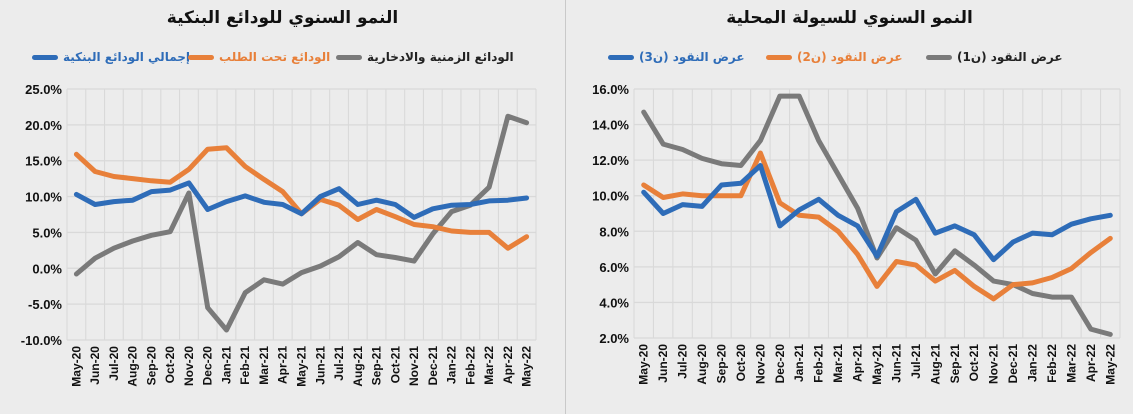  What do you see at coordinates (1010, 57) in the screenshot?
I see `legend-label: عرض النقود (ن1)` at bounding box center [1010, 57].